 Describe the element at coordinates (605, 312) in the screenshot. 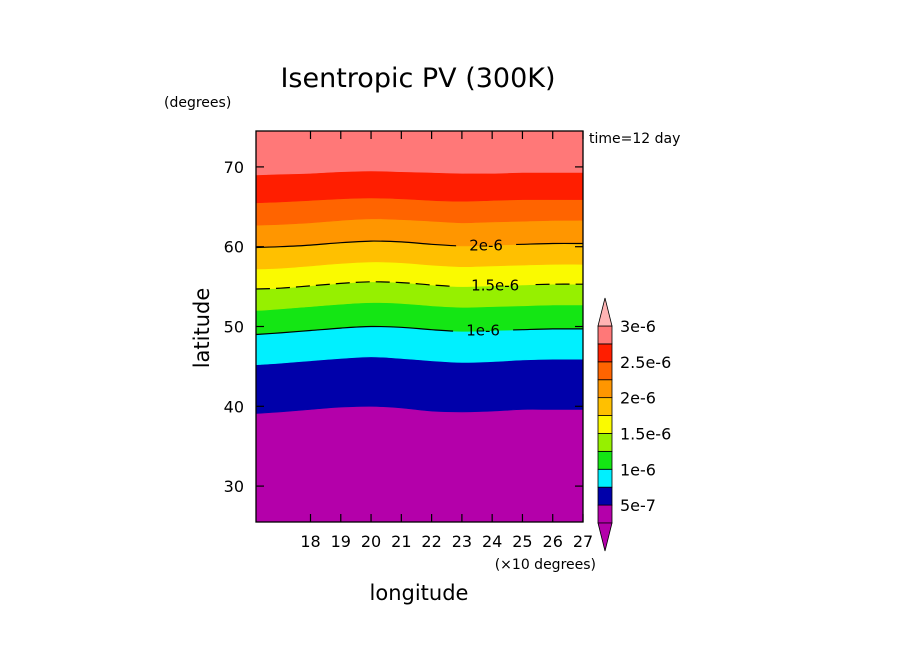

I see `colorbar-over-arrow` at that location.